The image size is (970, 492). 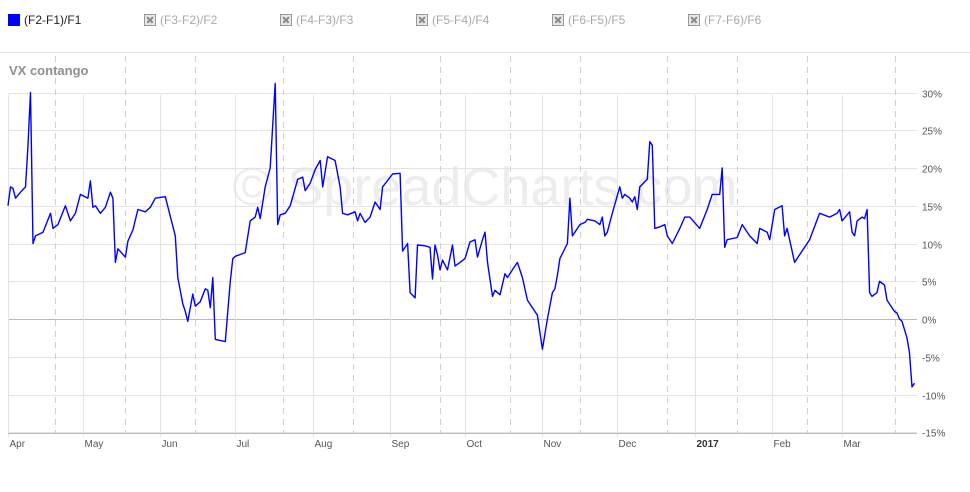 I want to click on y-tick-label: 30%, so click(x=932, y=95).